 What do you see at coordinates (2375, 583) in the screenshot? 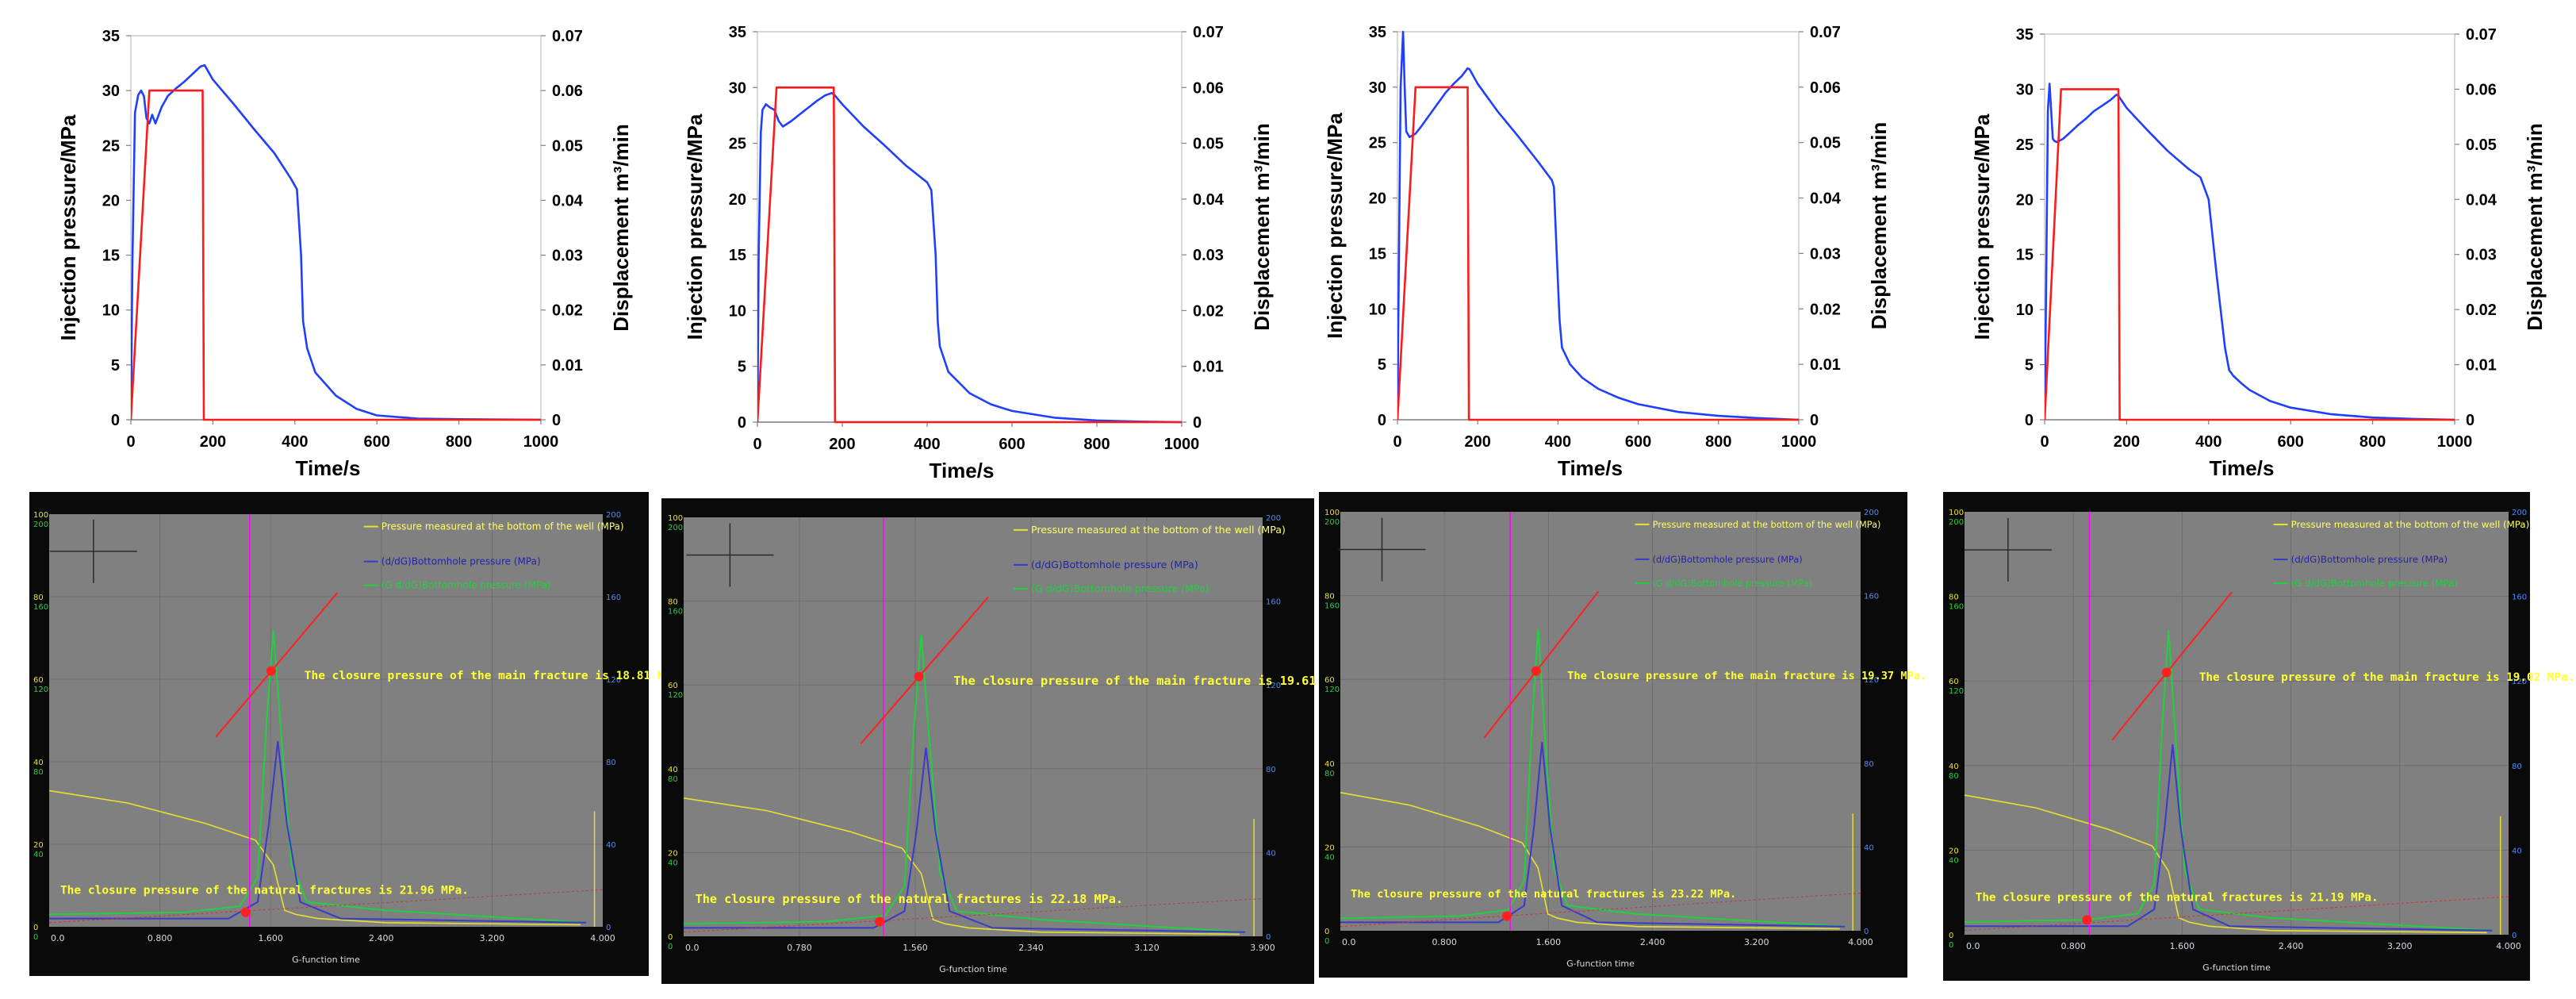
I see `legend-label: (G d/dG)Bottomhole pressure (MPa)` at bounding box center [2375, 583].